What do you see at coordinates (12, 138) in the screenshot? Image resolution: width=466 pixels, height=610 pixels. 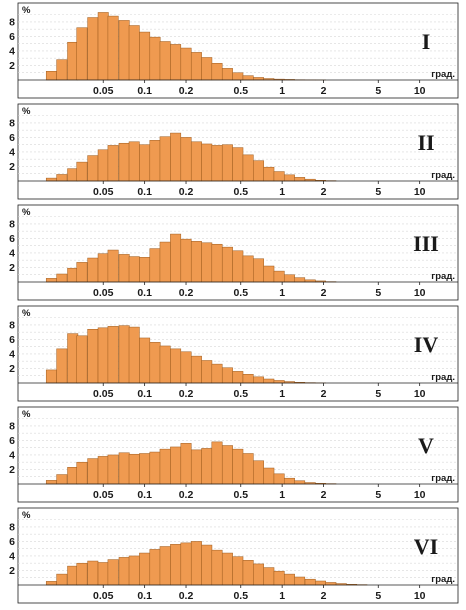 I see `y-tick-label: 6` at bounding box center [12, 138].